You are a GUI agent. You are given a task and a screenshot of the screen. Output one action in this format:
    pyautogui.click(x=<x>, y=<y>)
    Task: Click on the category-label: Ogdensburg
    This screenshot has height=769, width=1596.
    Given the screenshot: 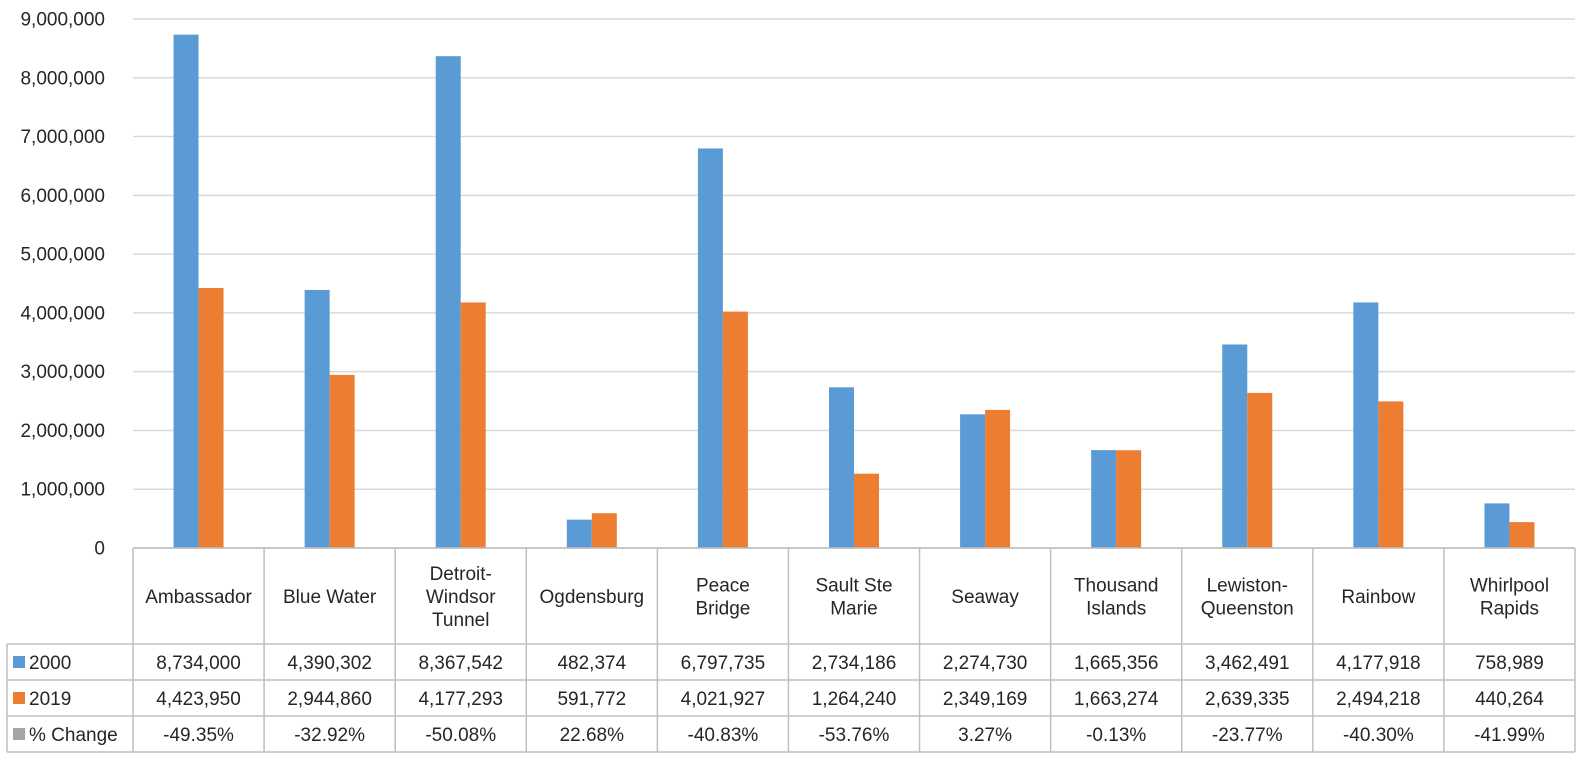 What is the action you would take?
    pyautogui.click(x=592, y=597)
    